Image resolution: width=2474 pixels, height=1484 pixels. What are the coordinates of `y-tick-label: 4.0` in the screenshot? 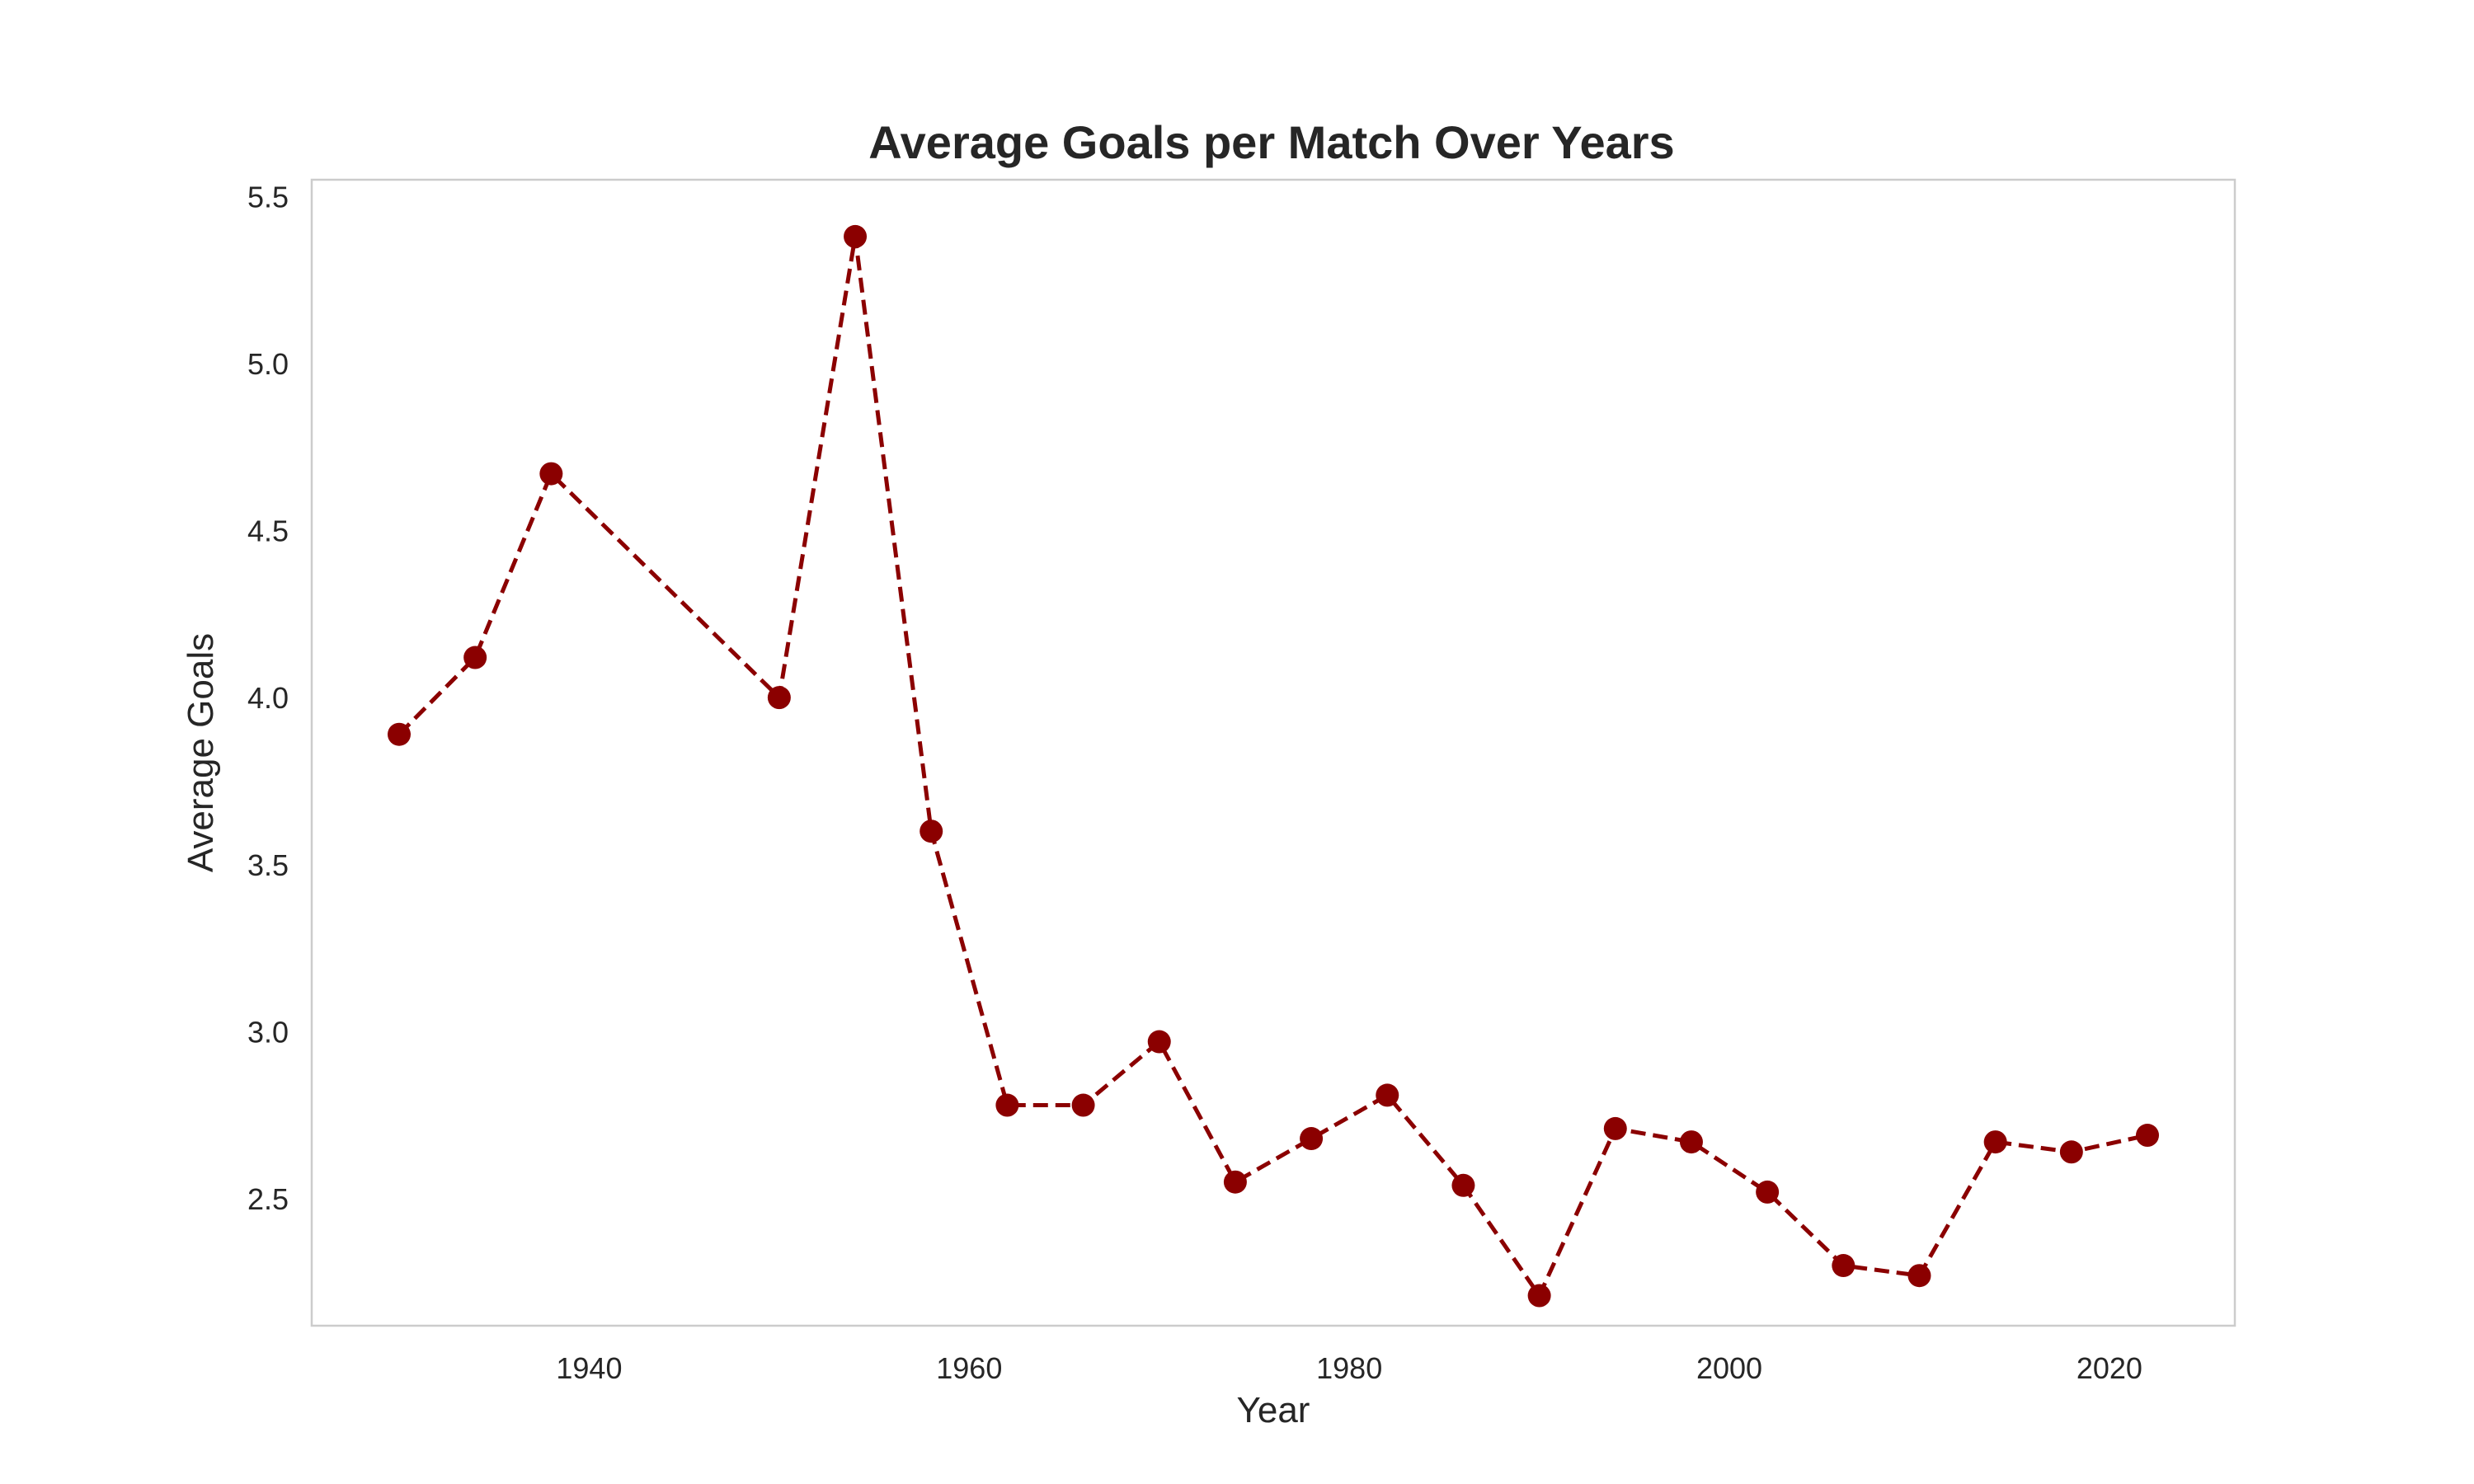 It's located at (268, 698).